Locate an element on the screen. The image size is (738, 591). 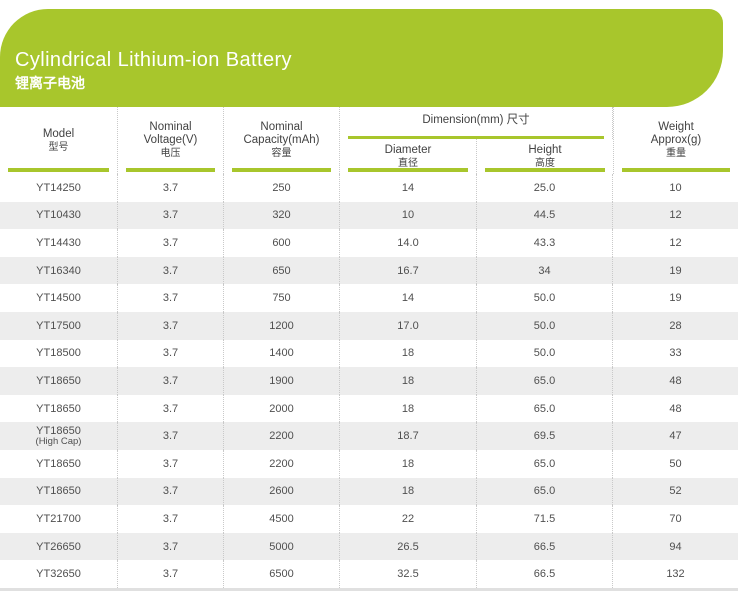
table-row: YT18650 3.7 2600 18 65.0 52 is located at coordinates (369, 491).